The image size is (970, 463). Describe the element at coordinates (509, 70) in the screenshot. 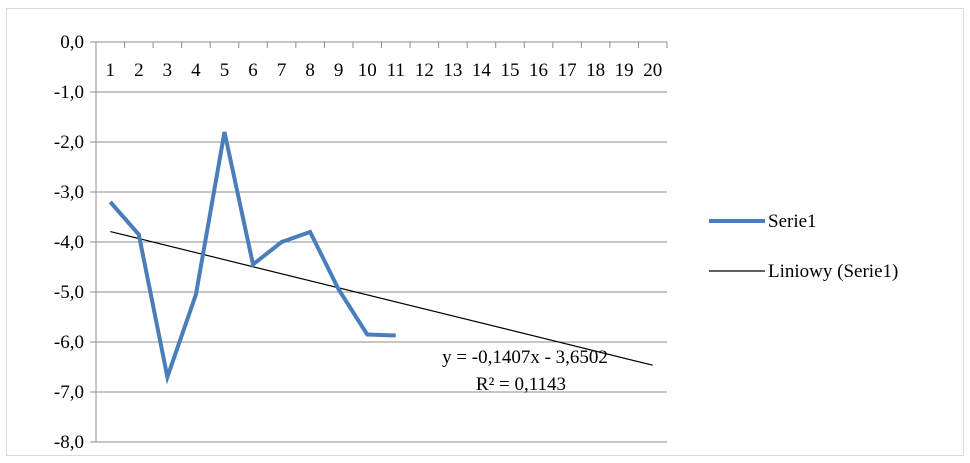

I see `x-tick-label: 15` at that location.